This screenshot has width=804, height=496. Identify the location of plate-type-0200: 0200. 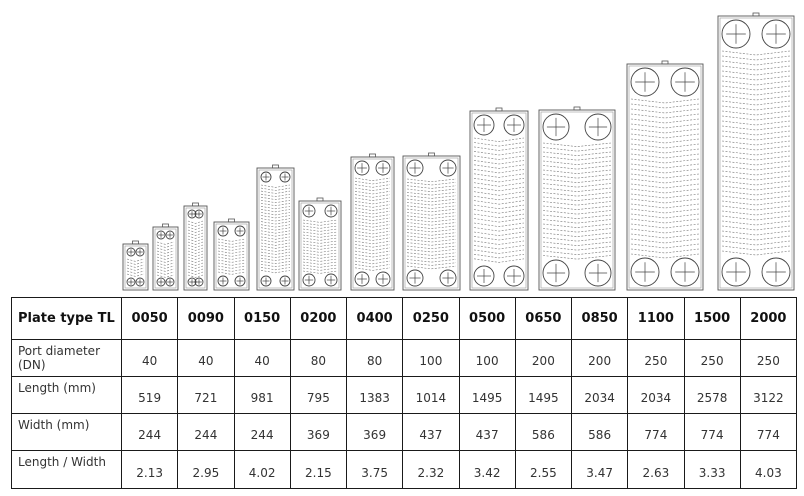
(318, 318).